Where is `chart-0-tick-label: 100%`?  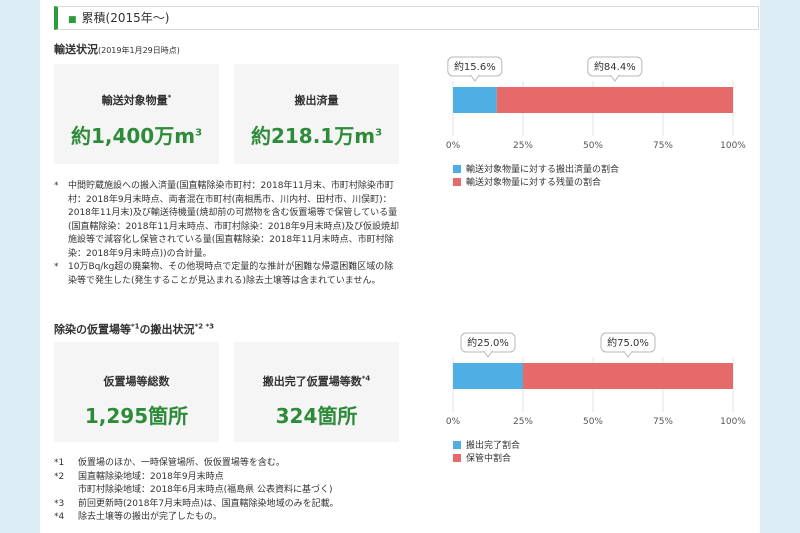 chart-0-tick-label: 100% is located at coordinates (733, 146).